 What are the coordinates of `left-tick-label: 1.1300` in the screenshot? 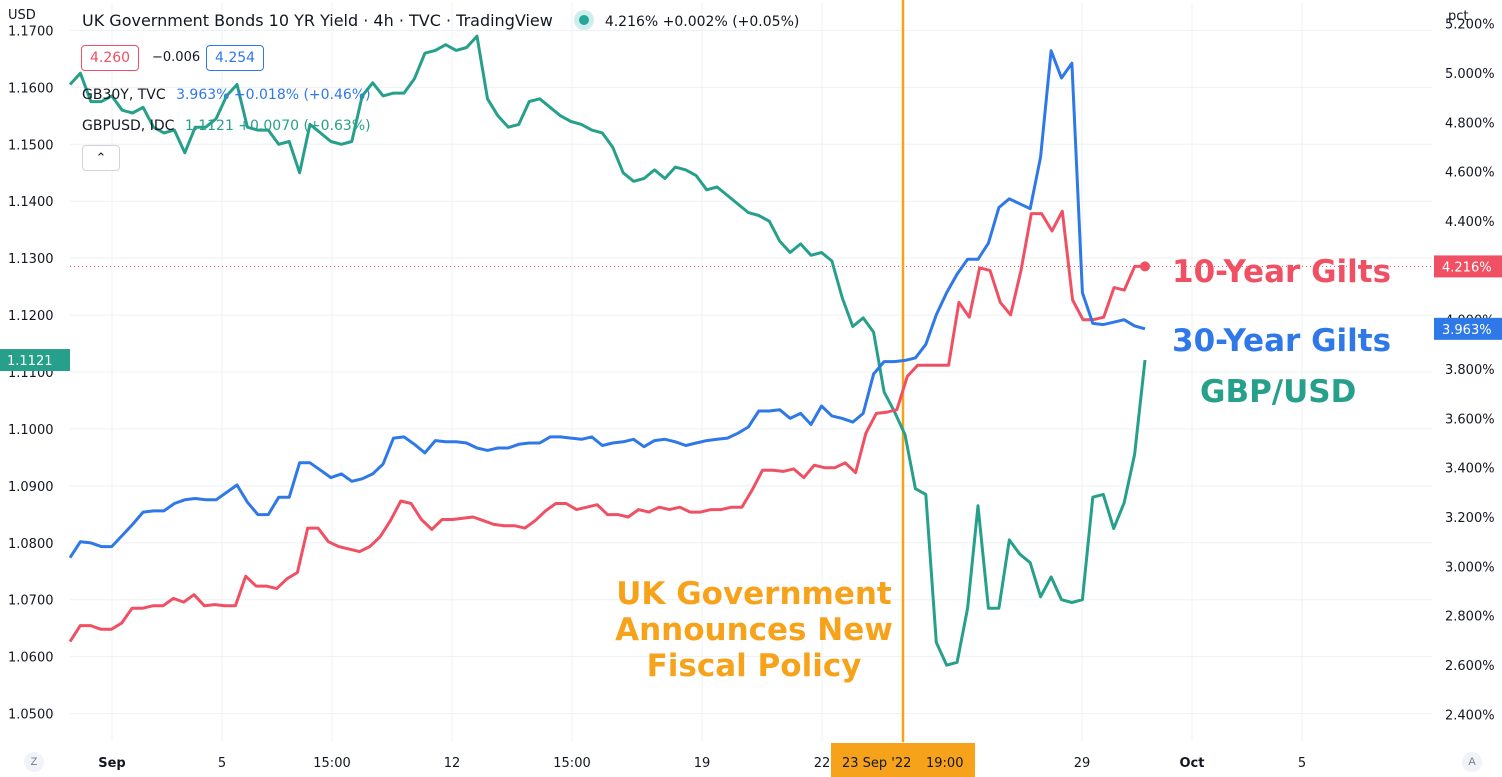 It's located at (31, 259).